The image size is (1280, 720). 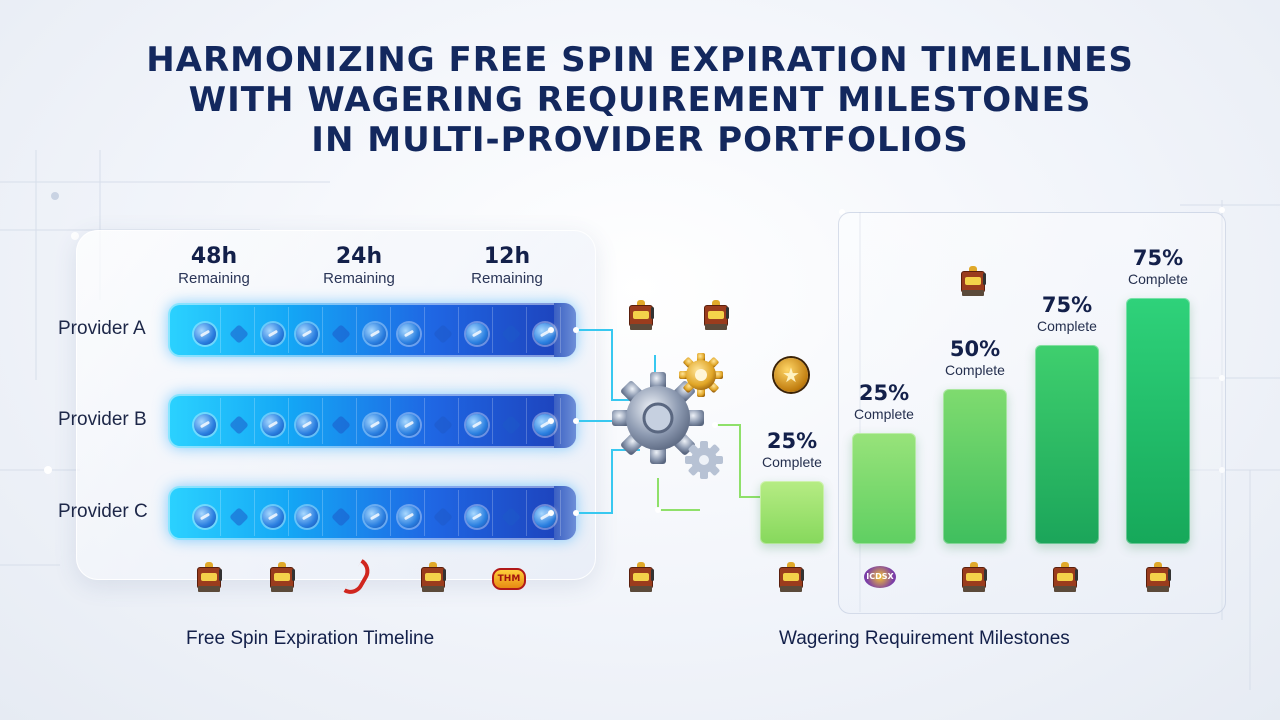 What do you see at coordinates (507, 256) in the screenshot?
I see `time-header-value: 12h` at bounding box center [507, 256].